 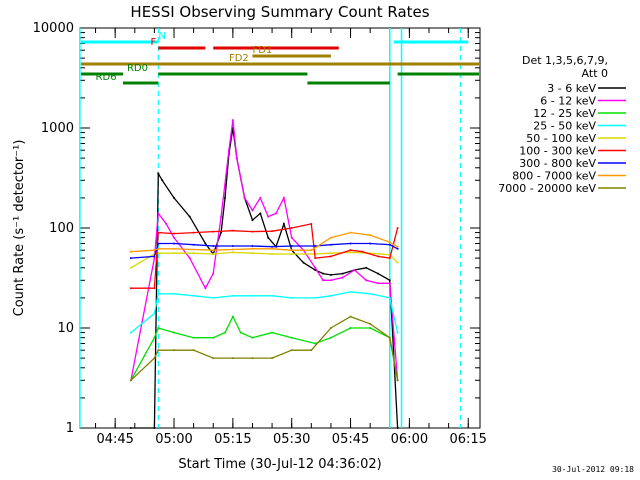 I want to click on x-axis-label: Start Time (30-Jul-12 04:36:02), so click(x=279, y=464).